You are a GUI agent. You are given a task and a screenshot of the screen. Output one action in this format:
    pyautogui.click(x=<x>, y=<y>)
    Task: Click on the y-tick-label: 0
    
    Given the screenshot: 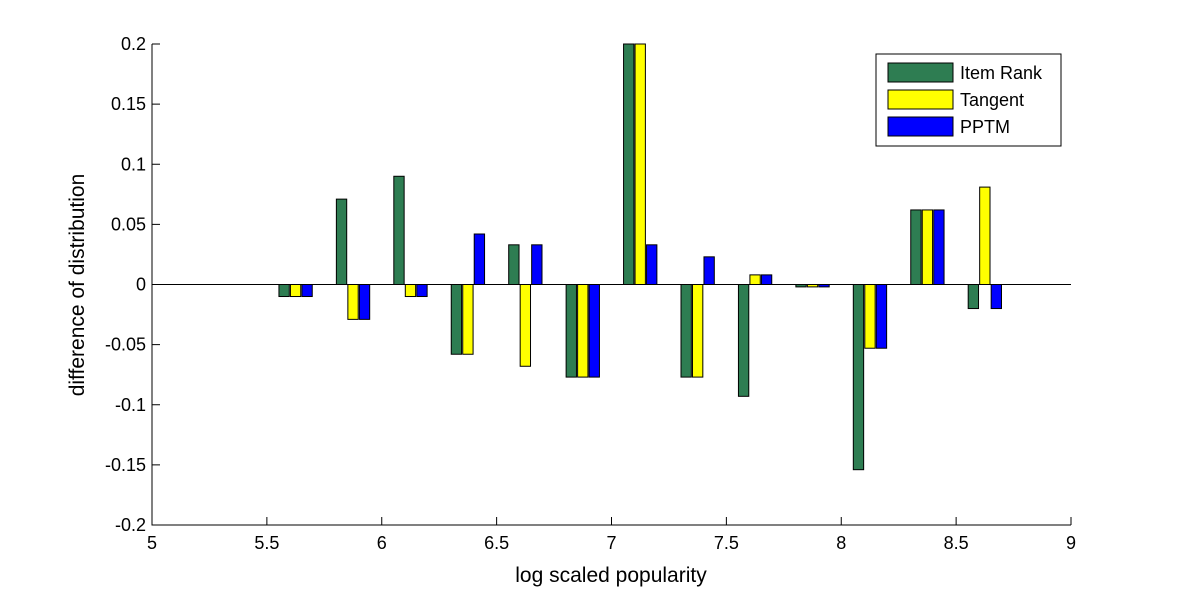 What is the action you would take?
    pyautogui.click(x=141, y=285)
    